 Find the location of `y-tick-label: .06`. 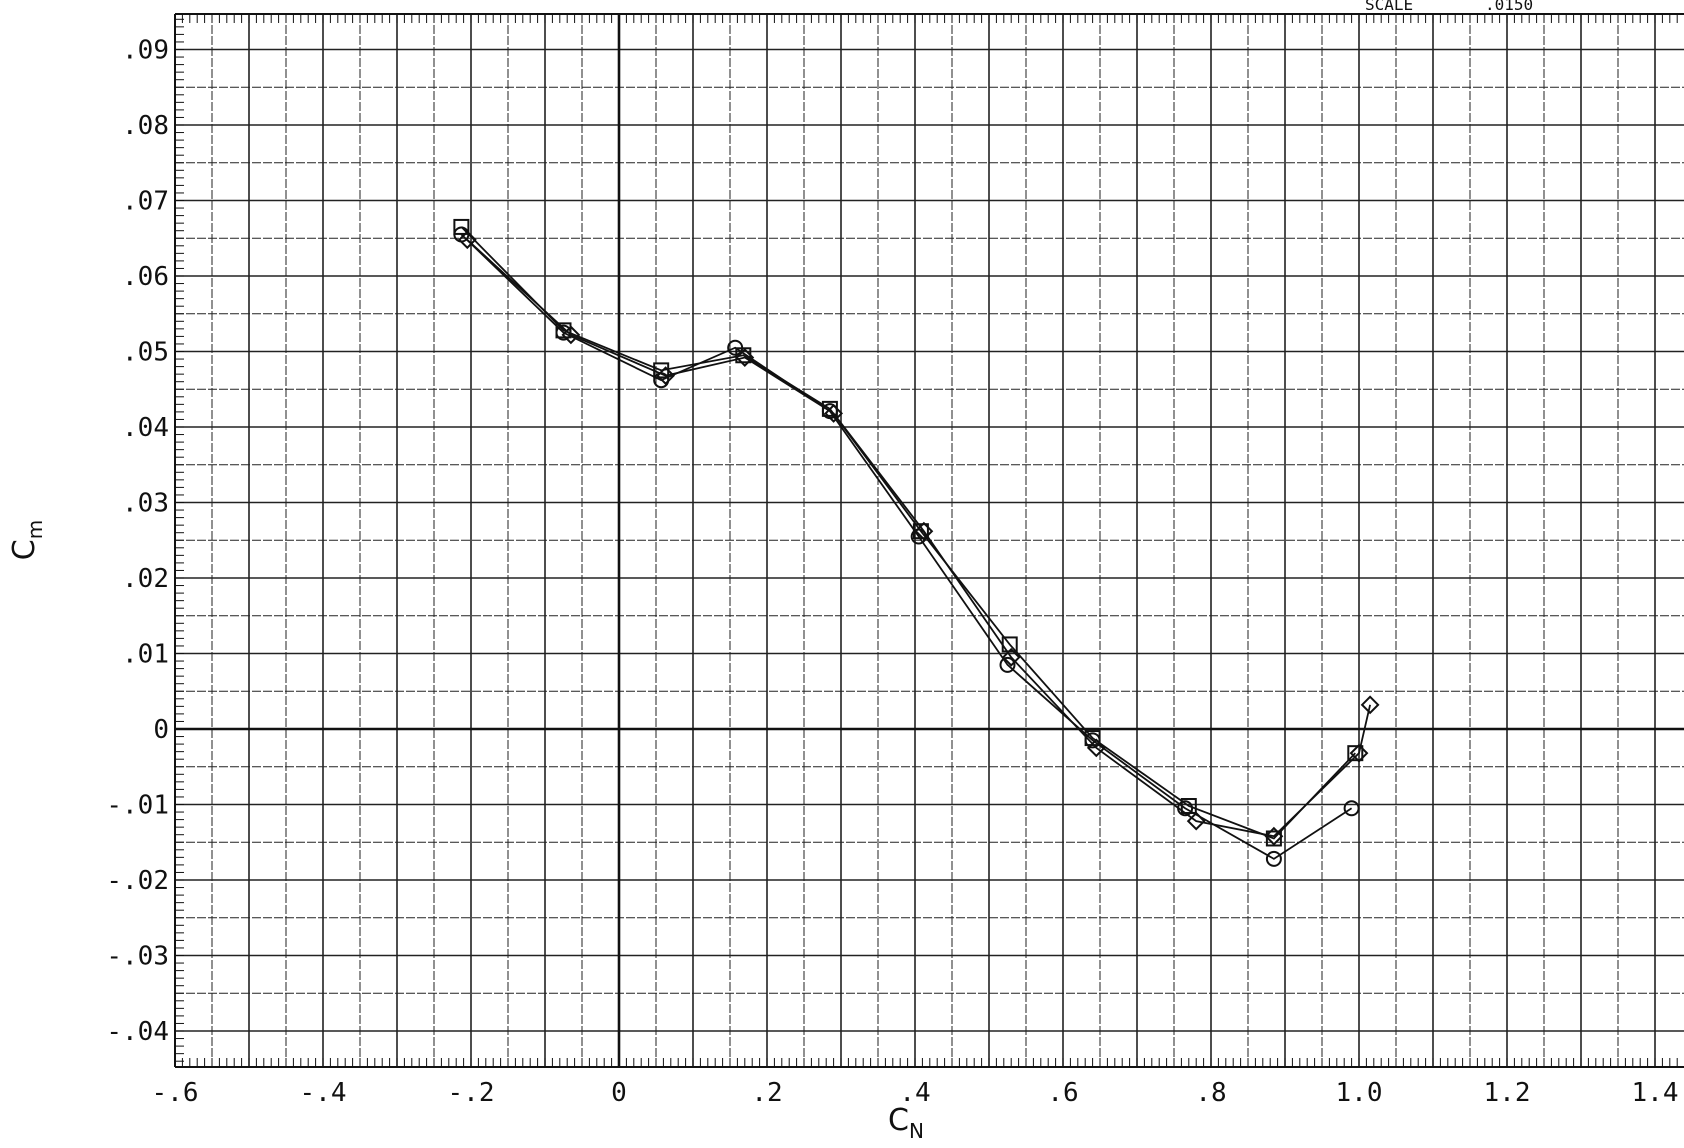

y-tick-label: .06 is located at coordinates (145, 277).